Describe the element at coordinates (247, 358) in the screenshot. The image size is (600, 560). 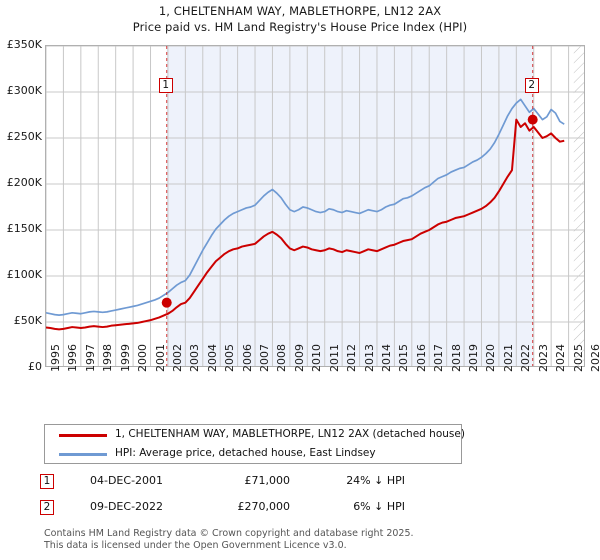
I see `x-axis-tick-label: 2006` at that location.